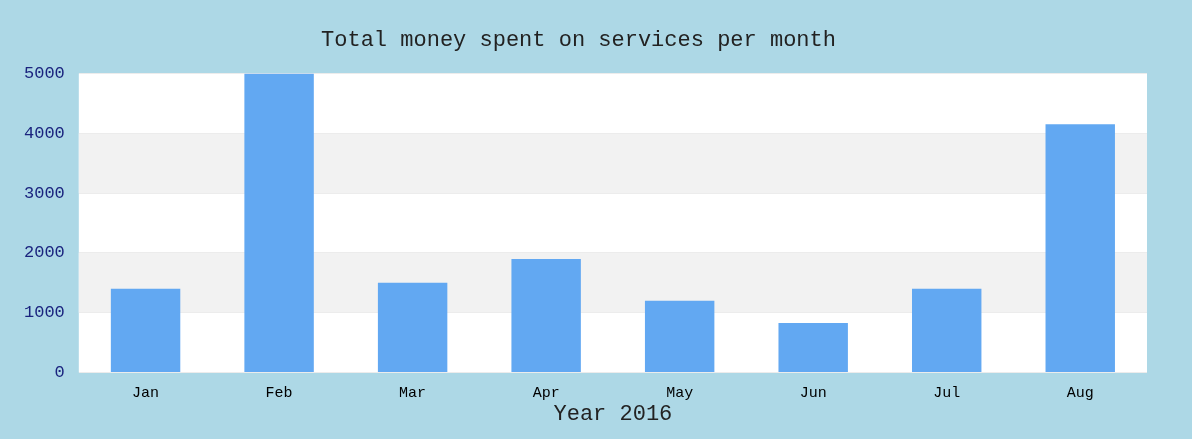 The height and width of the screenshot is (439, 1192). What do you see at coordinates (613, 414) in the screenshot?
I see `x-axis-title: Year 2016` at bounding box center [613, 414].